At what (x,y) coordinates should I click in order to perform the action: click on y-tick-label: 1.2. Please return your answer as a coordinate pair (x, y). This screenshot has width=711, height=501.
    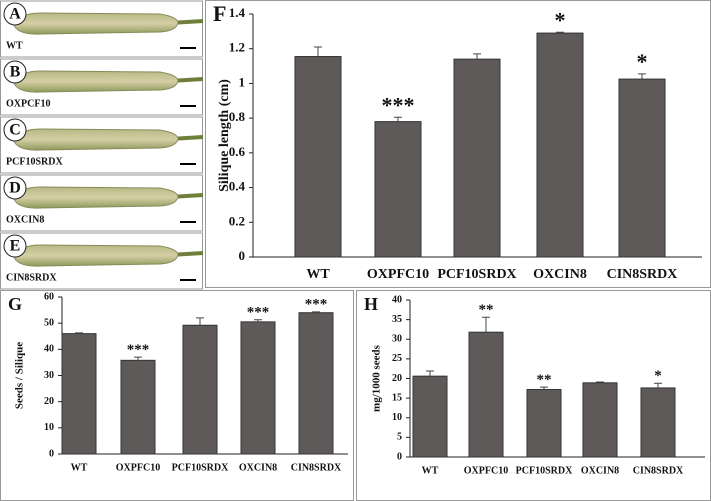
    Looking at the image, I should click on (237, 47).